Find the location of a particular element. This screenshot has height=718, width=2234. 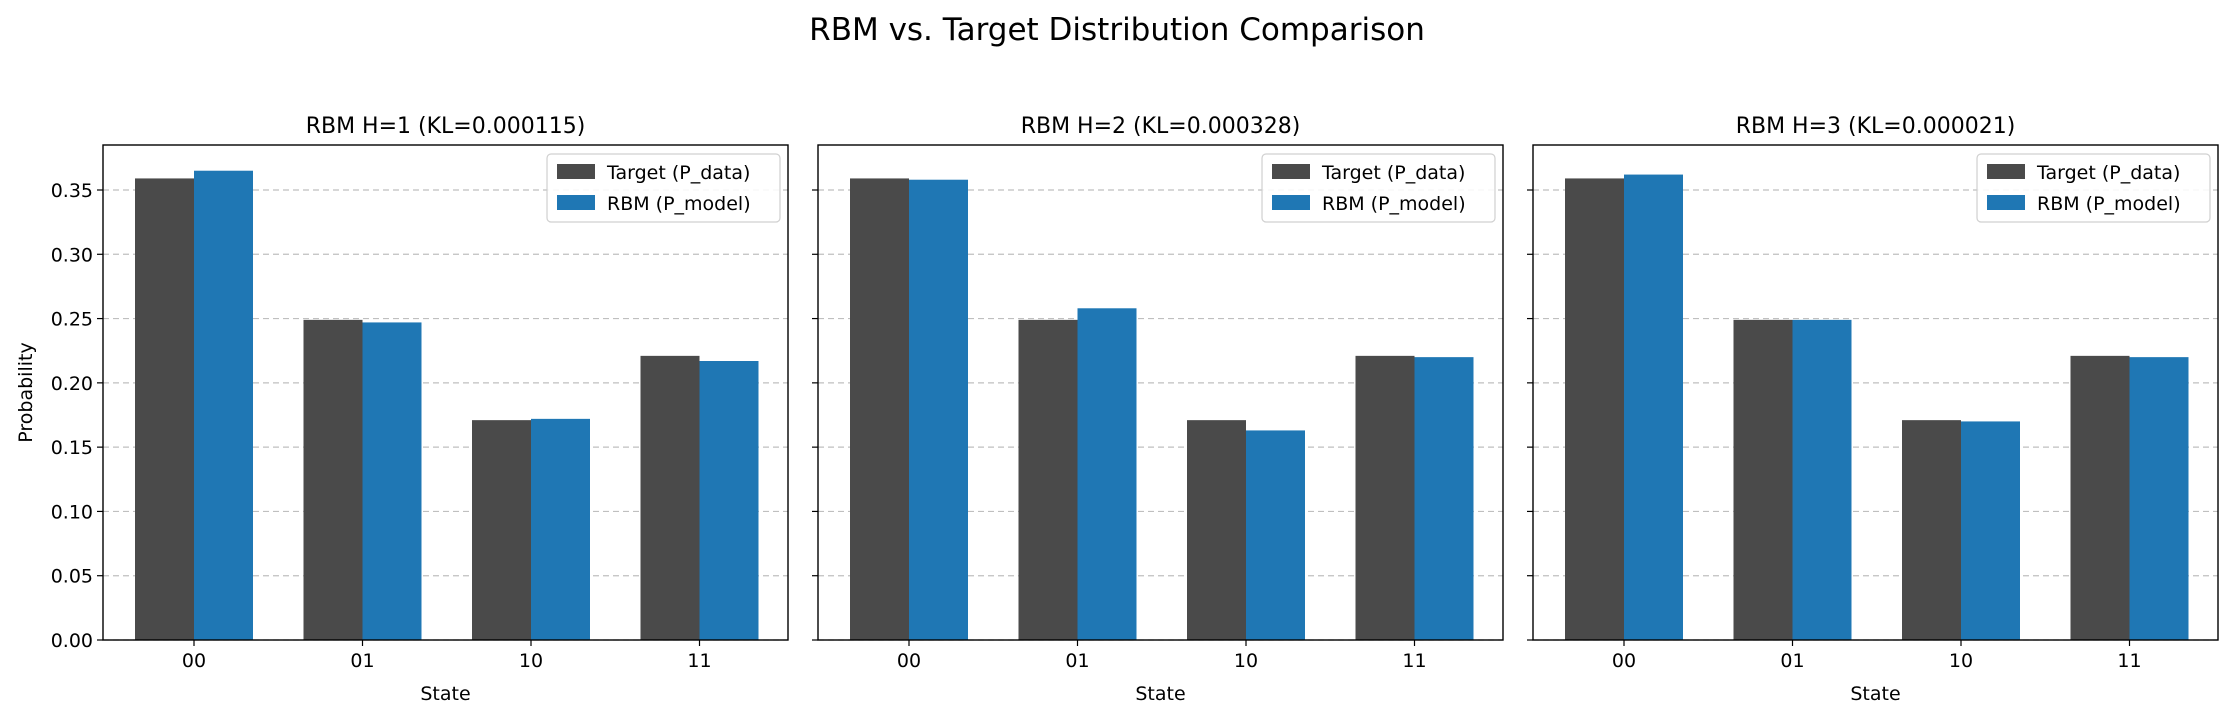

y-tick-label: 0.10 is located at coordinates (72, 512).